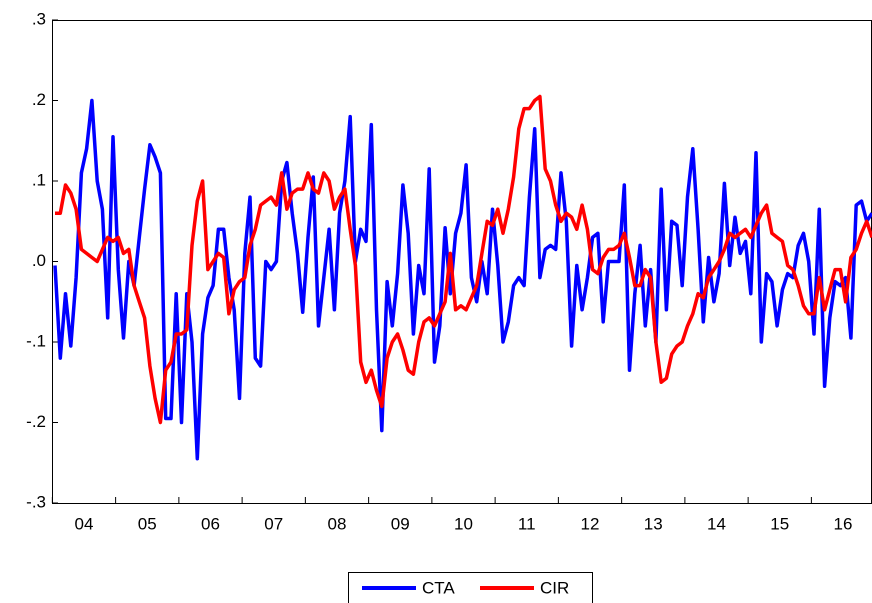  I want to click on x-tick-label: 08, so click(337, 523).